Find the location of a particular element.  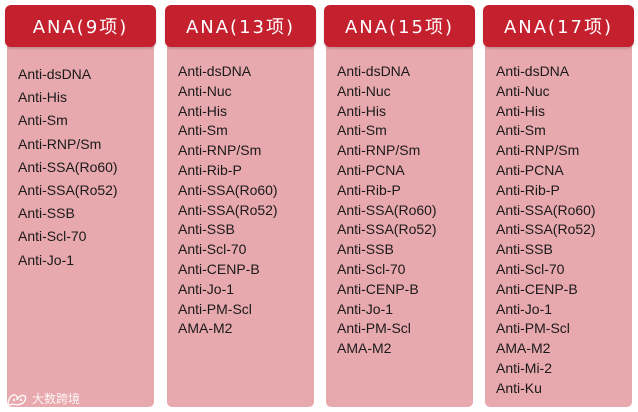

column-header: ANA(15项) is located at coordinates (399, 26).